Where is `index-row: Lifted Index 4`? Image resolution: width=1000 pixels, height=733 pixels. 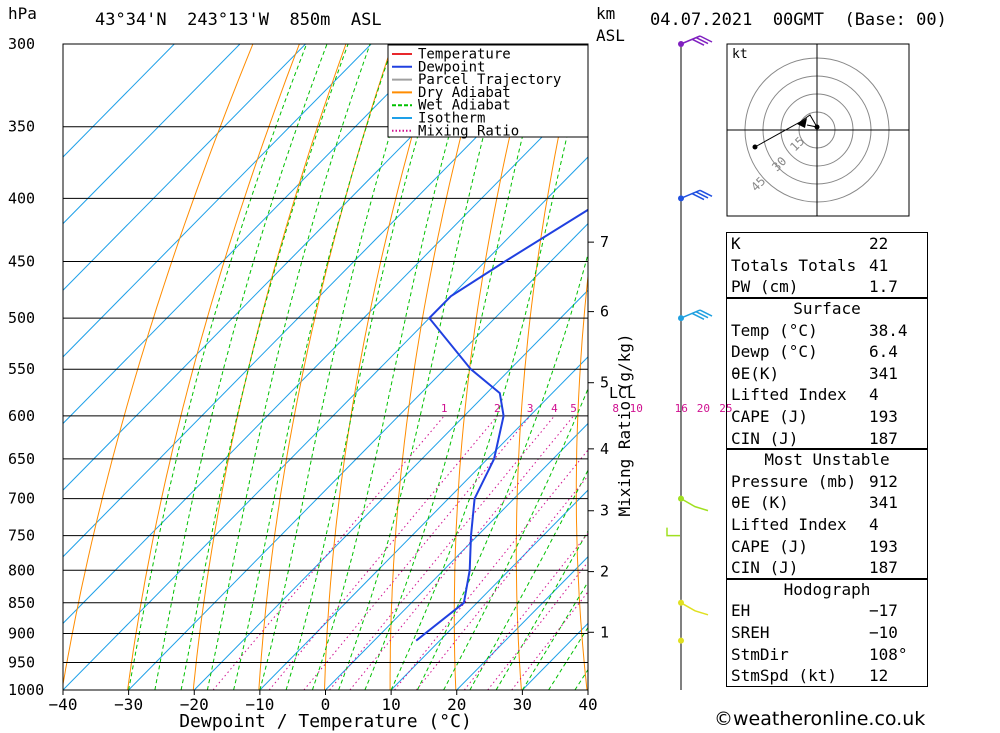 index-row: Lifted Index 4 is located at coordinates (827, 395).